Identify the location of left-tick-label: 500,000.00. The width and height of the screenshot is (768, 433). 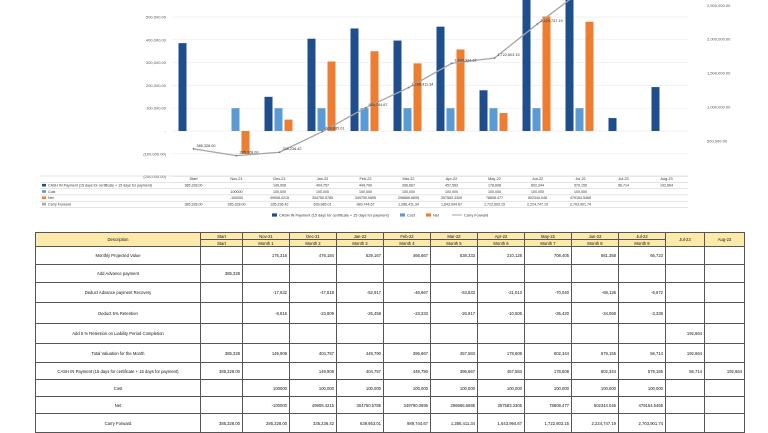
(156, 17).